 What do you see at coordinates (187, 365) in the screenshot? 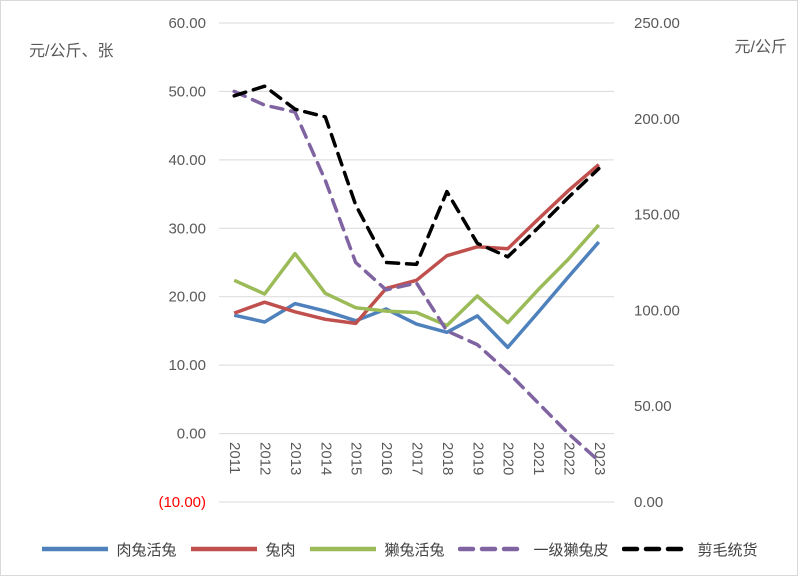
I see `left-axis-tick-label: 10.00` at bounding box center [187, 365].